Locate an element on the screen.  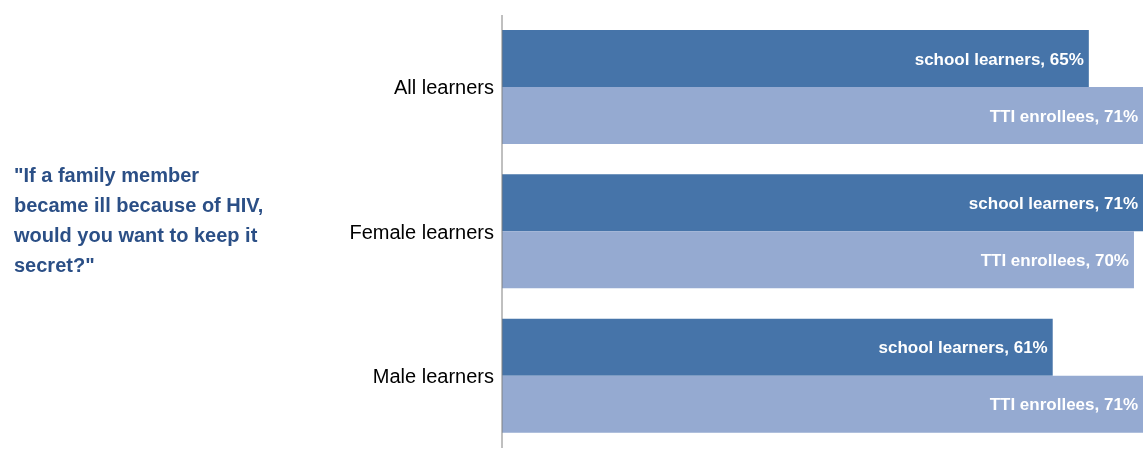
data-label: school learners, 61% is located at coordinates (963, 348).